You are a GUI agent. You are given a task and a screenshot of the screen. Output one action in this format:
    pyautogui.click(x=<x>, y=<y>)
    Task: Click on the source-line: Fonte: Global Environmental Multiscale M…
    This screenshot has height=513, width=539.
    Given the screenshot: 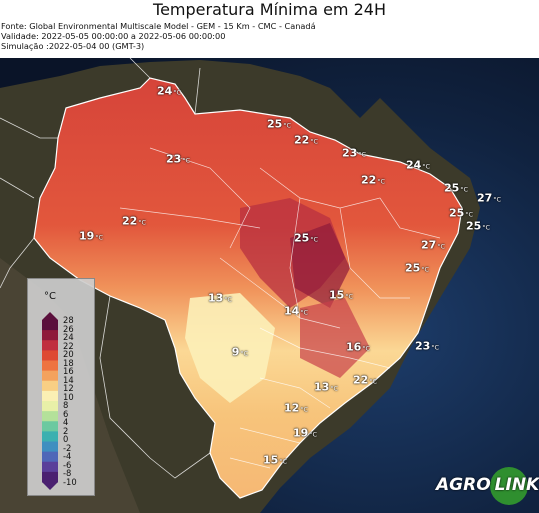 What is the action you would take?
    pyautogui.click(x=158, y=26)
    